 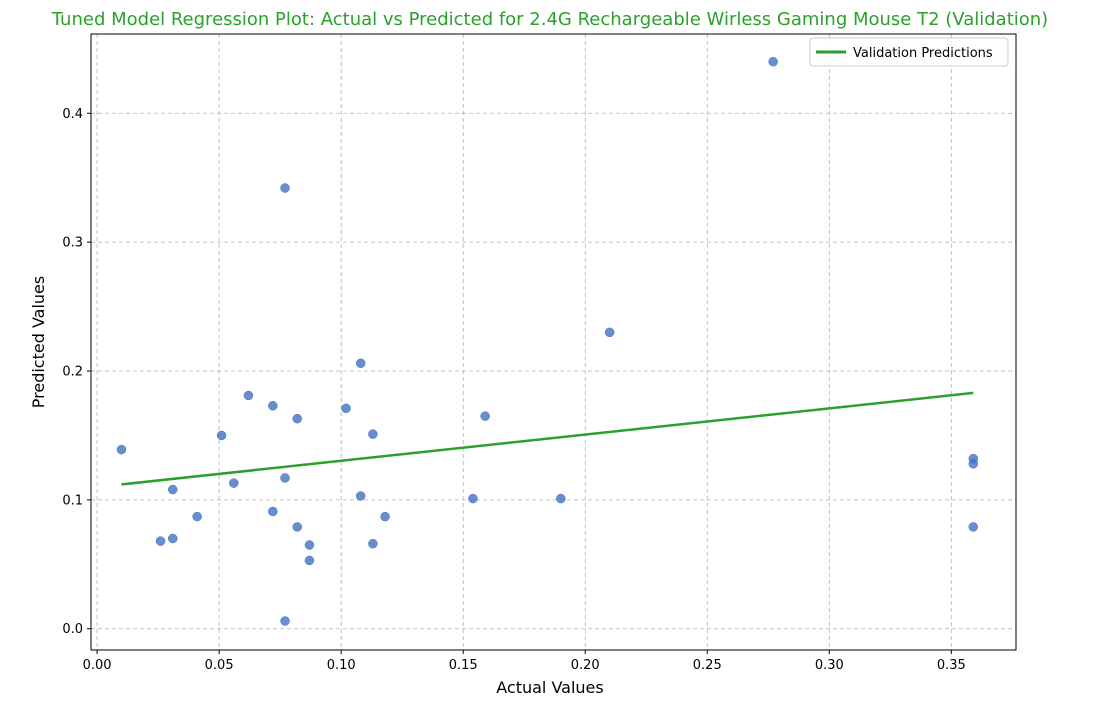 What do you see at coordinates (38, 342) in the screenshot?
I see `y-axis-label: Predicted Values` at bounding box center [38, 342].